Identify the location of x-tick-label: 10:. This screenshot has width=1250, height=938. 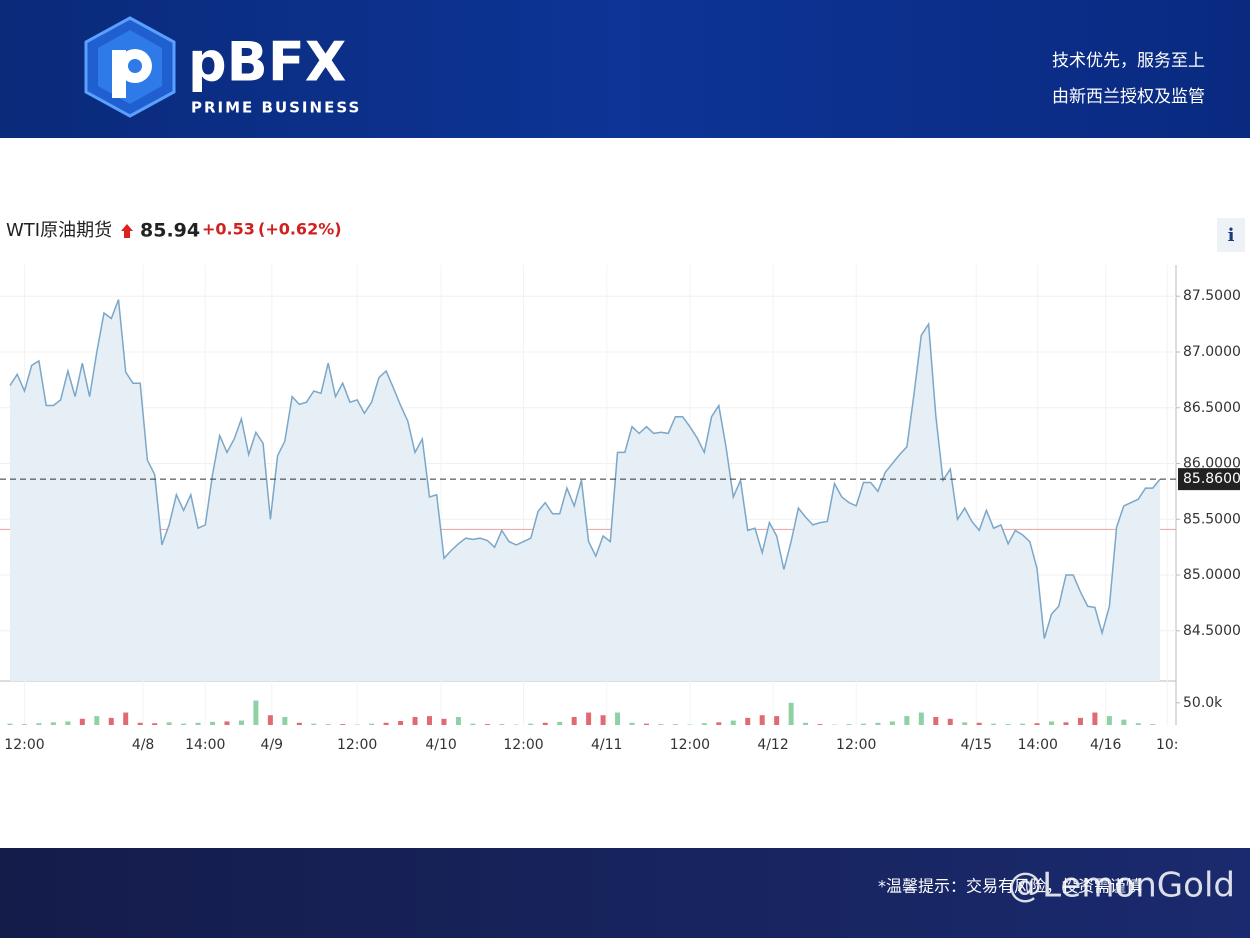
(1167, 745).